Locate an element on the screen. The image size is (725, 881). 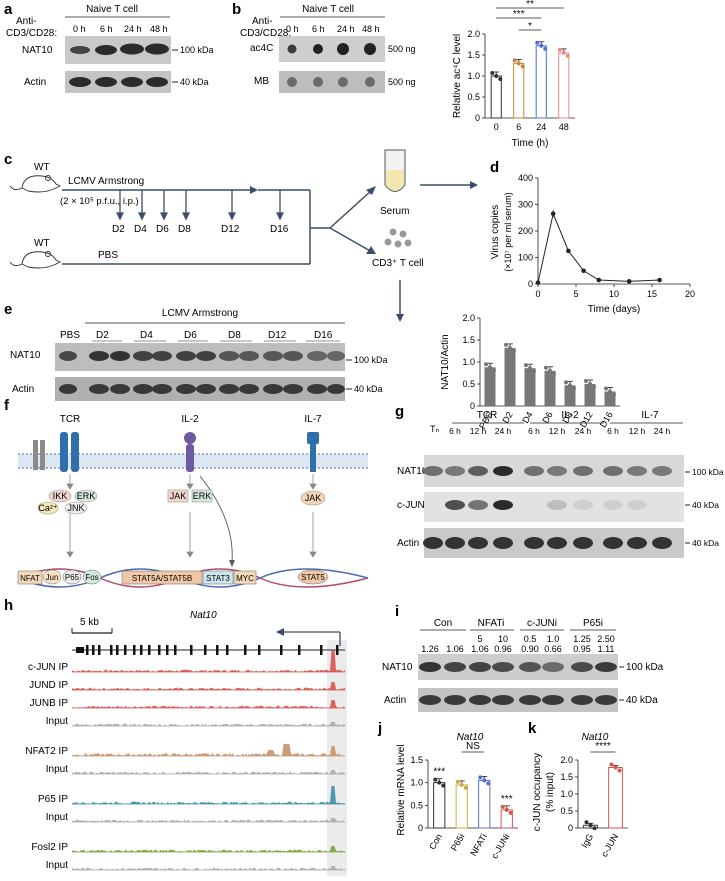
significance-label: **** is located at coordinates (603, 746).